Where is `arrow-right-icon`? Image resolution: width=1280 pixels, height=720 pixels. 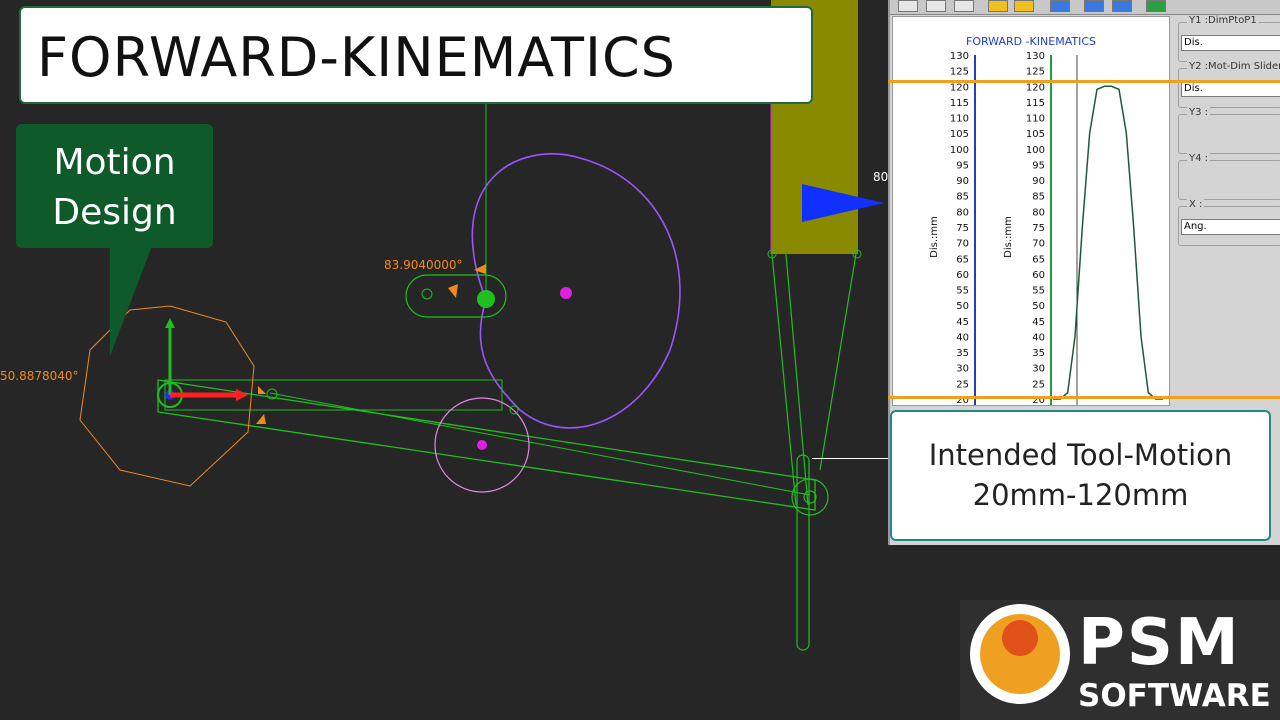 arrow-right-icon is located at coordinates (1122, 6).